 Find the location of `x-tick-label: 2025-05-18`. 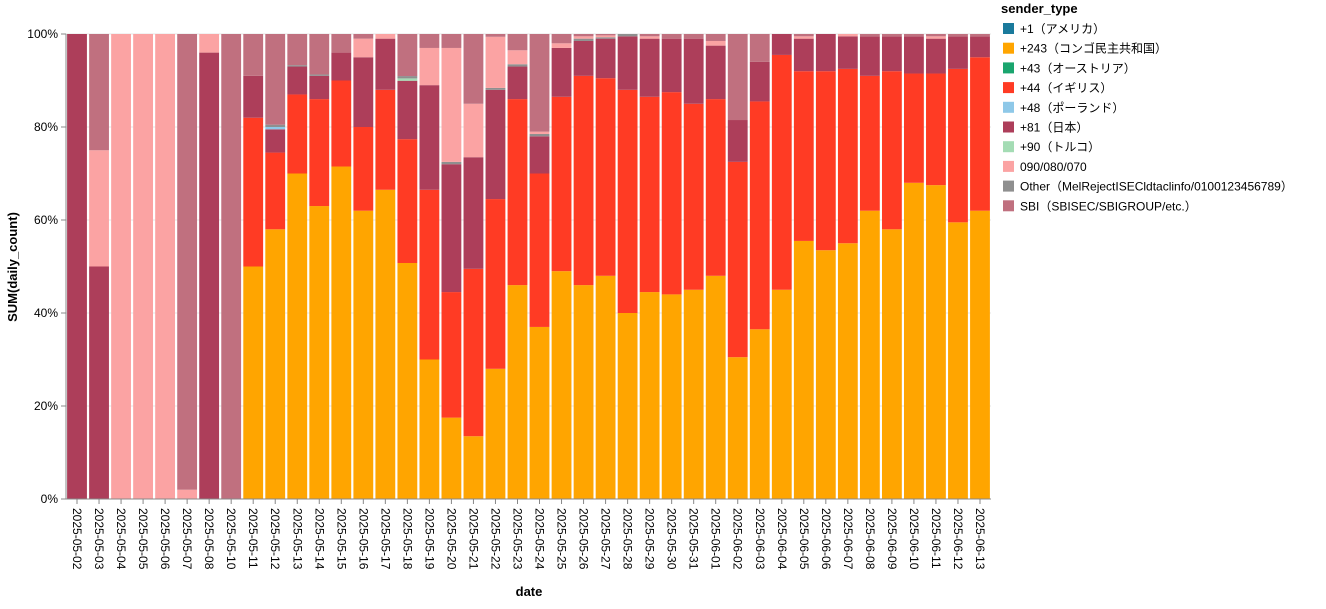

x-tick-label: 2025-05-18 is located at coordinates (407, 539).